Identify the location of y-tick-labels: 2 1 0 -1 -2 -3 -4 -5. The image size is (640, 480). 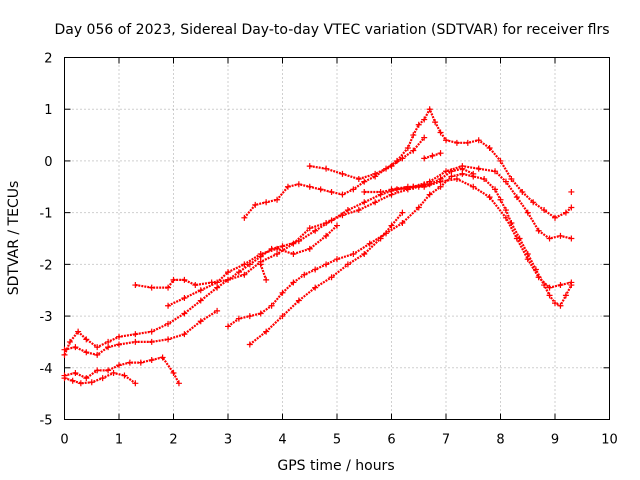
(46, 240).